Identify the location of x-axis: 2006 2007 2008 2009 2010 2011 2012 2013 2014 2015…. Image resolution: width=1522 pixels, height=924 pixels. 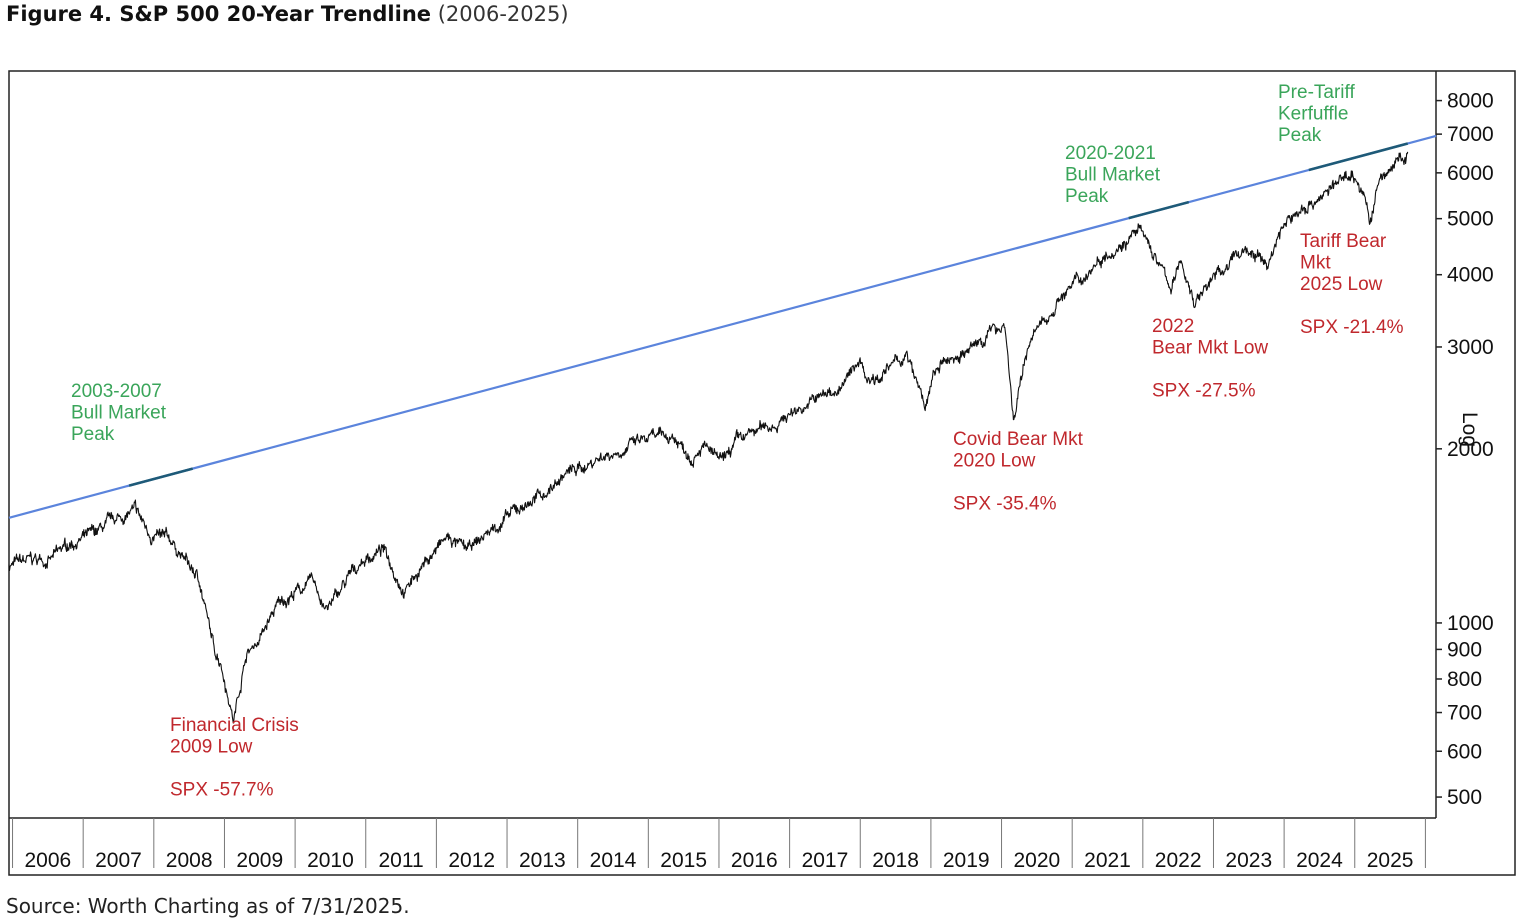
(722, 844).